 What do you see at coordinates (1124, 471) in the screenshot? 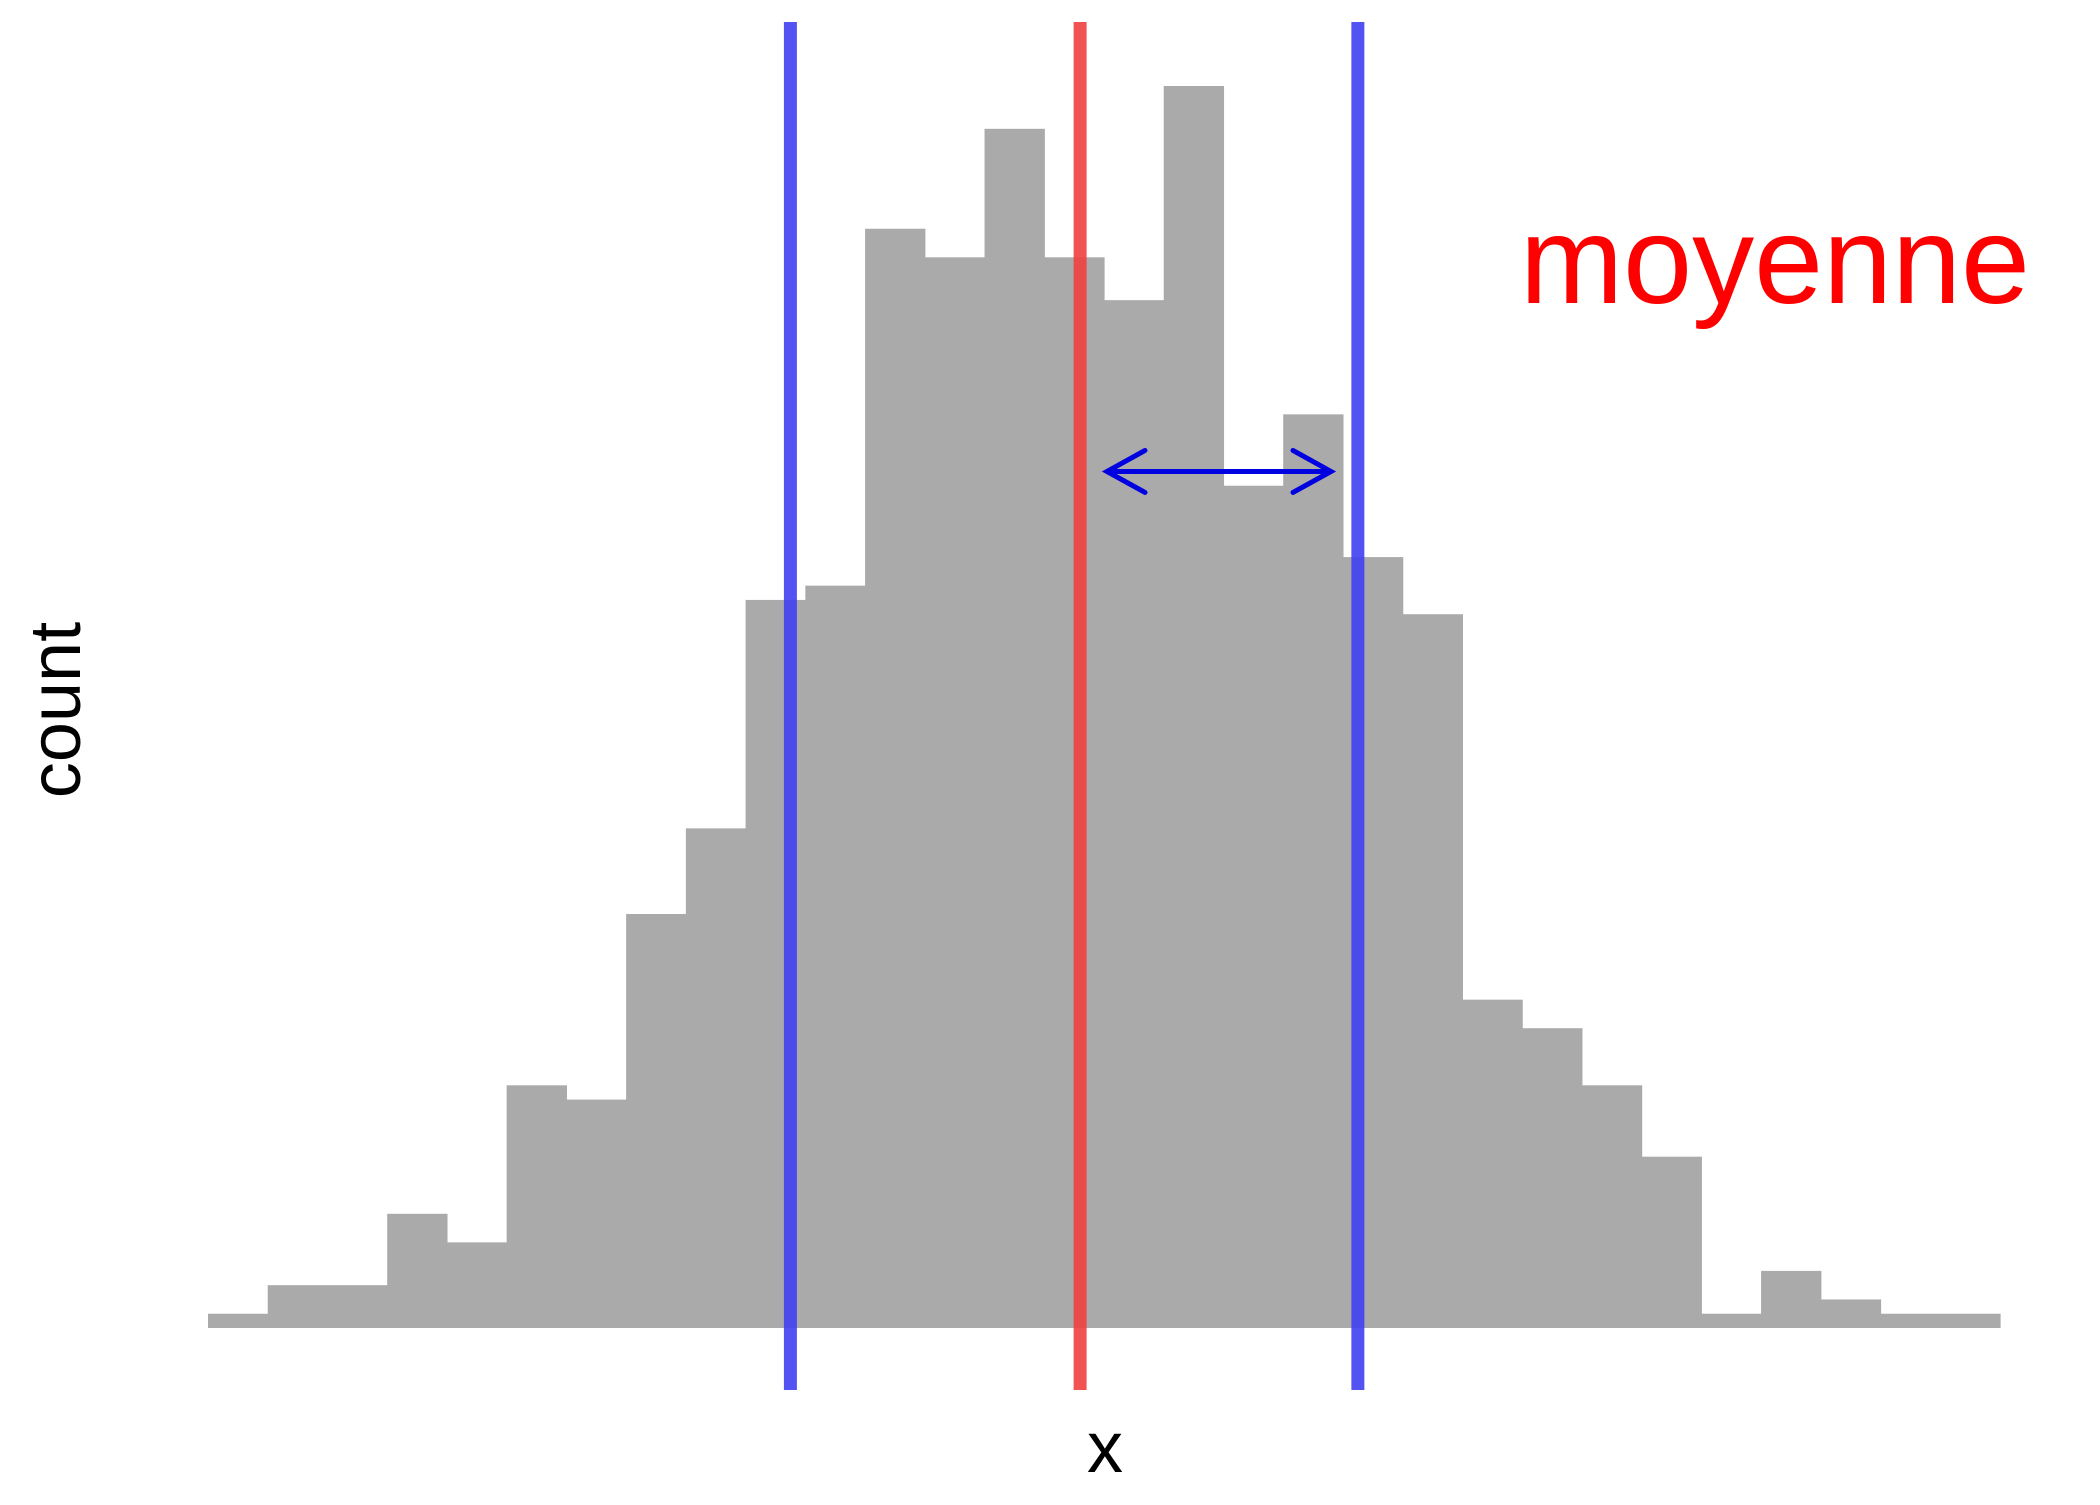
I see `sd-arrow-head-left` at bounding box center [1124, 471].